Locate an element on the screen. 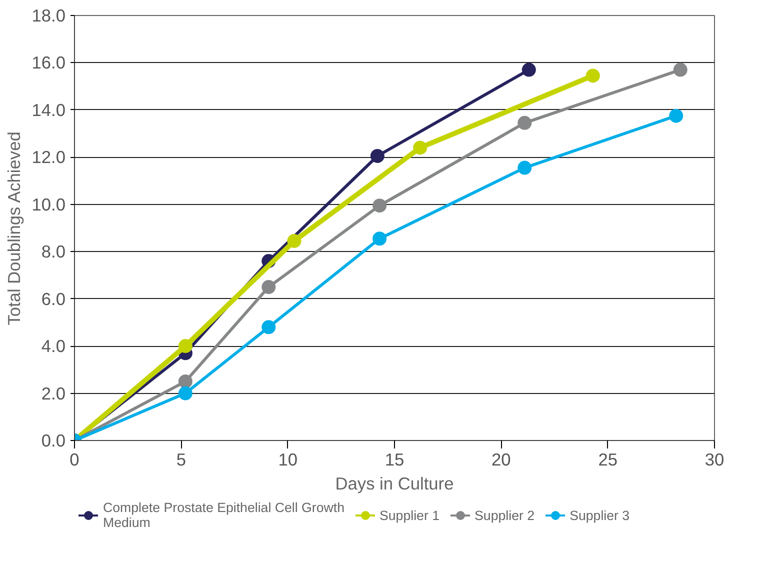 This screenshot has width=757, height=584. legend-label: Supplier 2 is located at coordinates (504, 515).